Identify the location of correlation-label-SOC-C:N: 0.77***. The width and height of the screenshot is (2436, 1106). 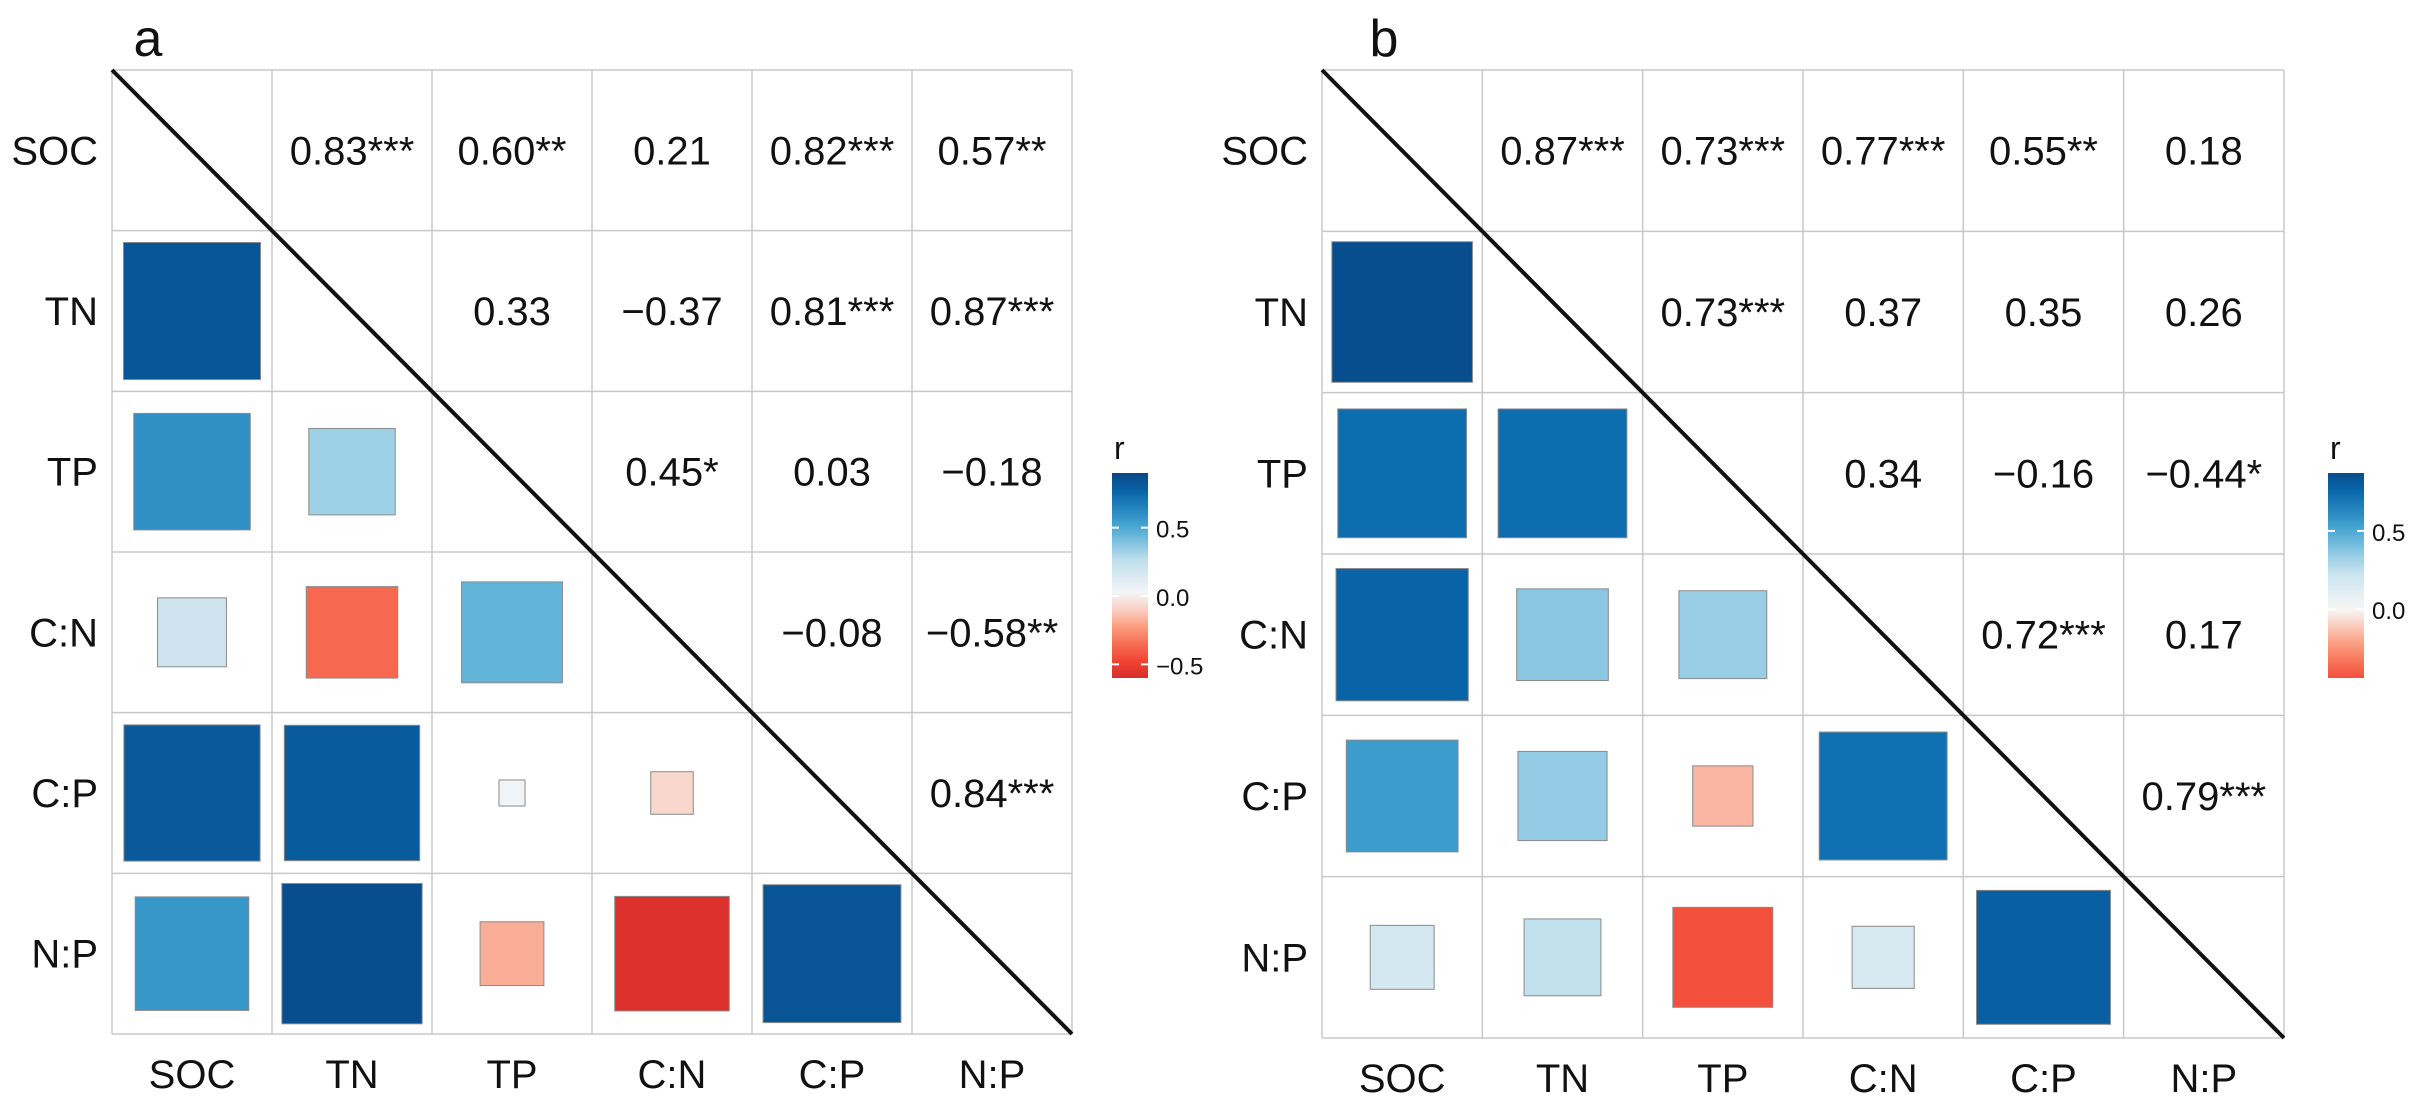
(1883, 152).